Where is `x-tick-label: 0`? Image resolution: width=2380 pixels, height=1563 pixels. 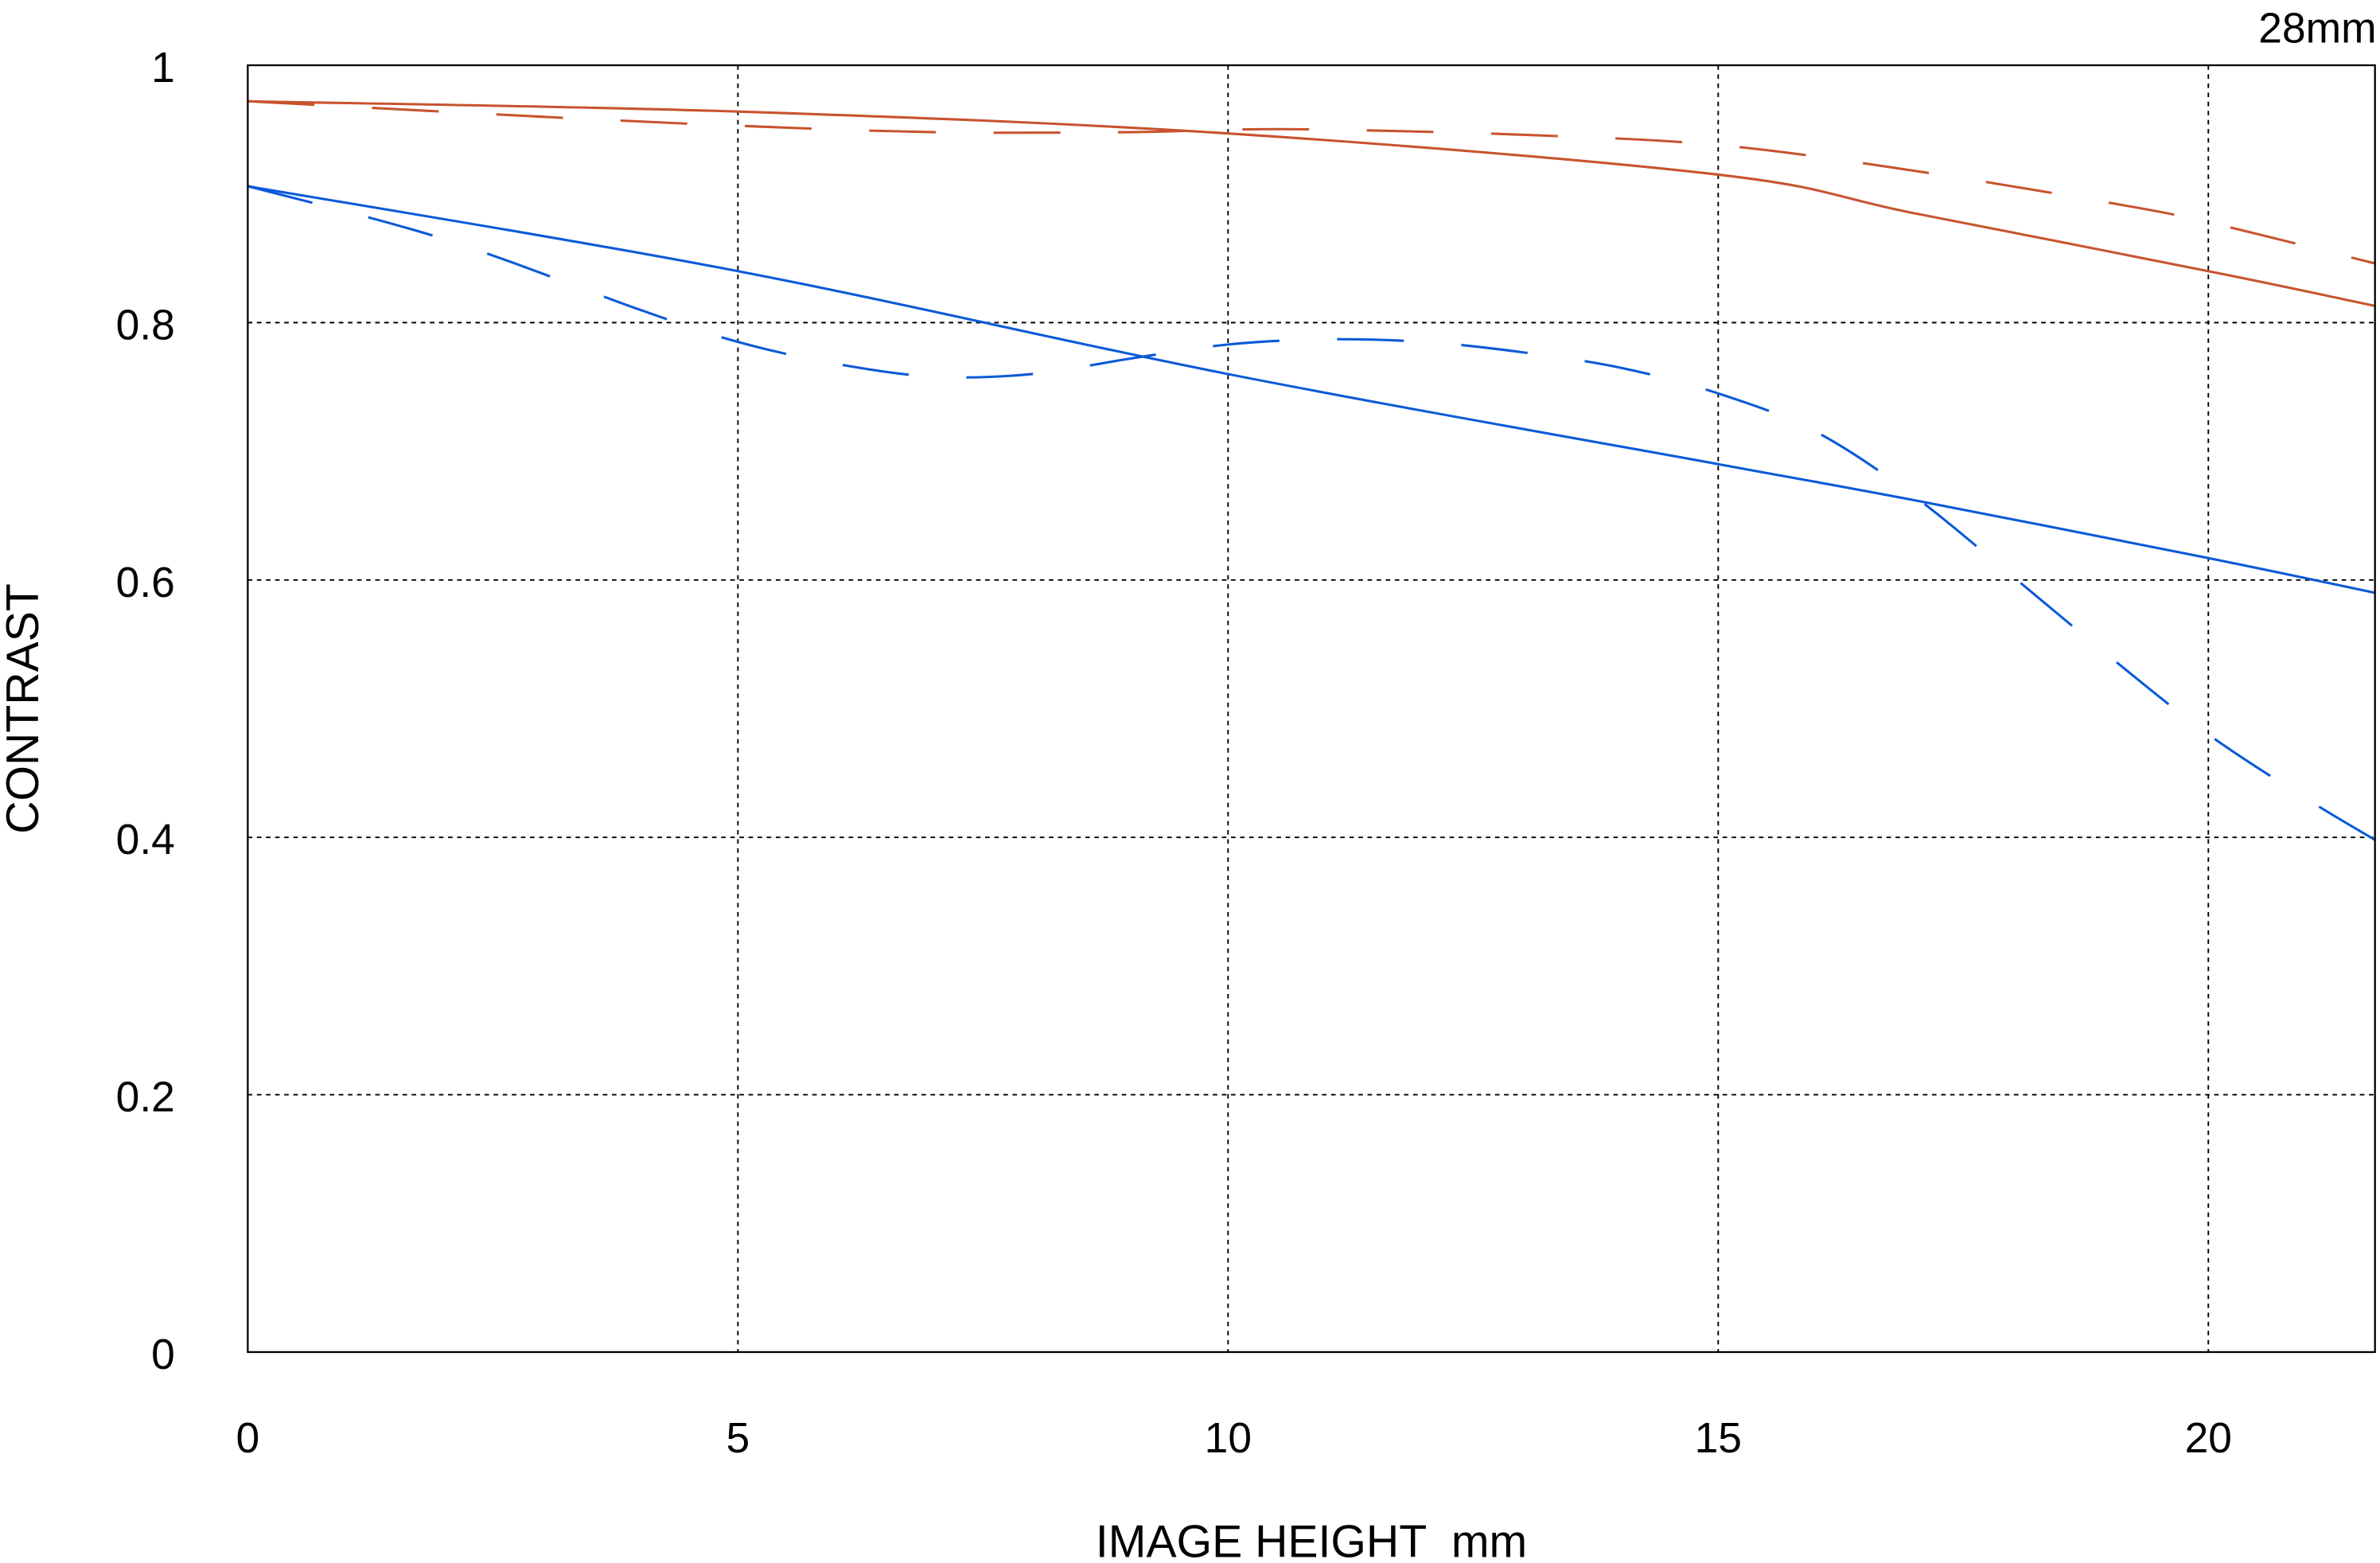 x-tick-label: 0 is located at coordinates (248, 1438).